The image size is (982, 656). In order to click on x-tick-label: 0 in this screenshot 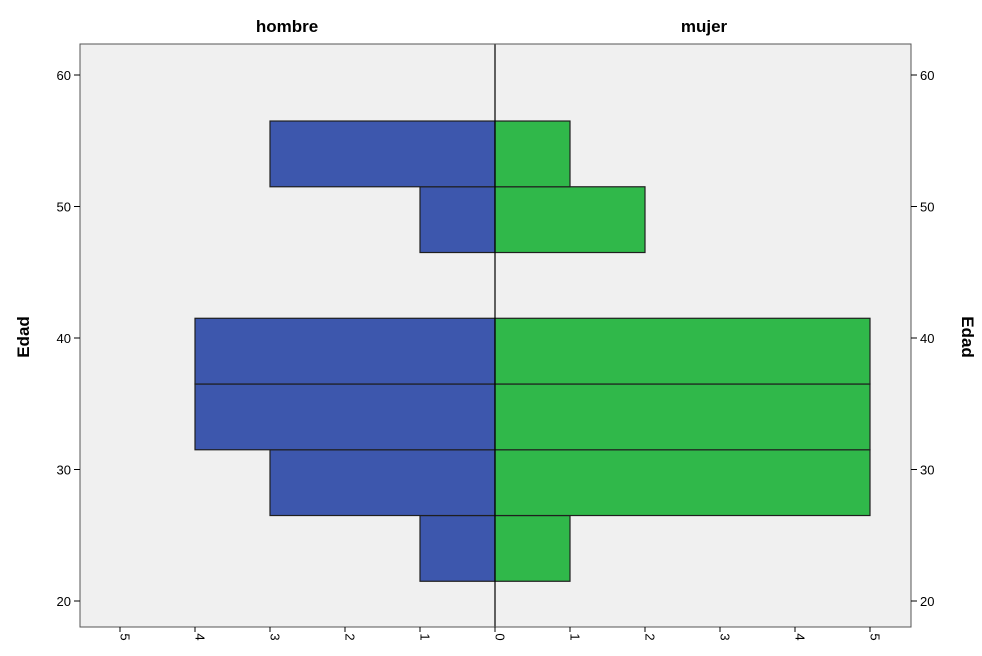, I will do `click(500, 636)`.